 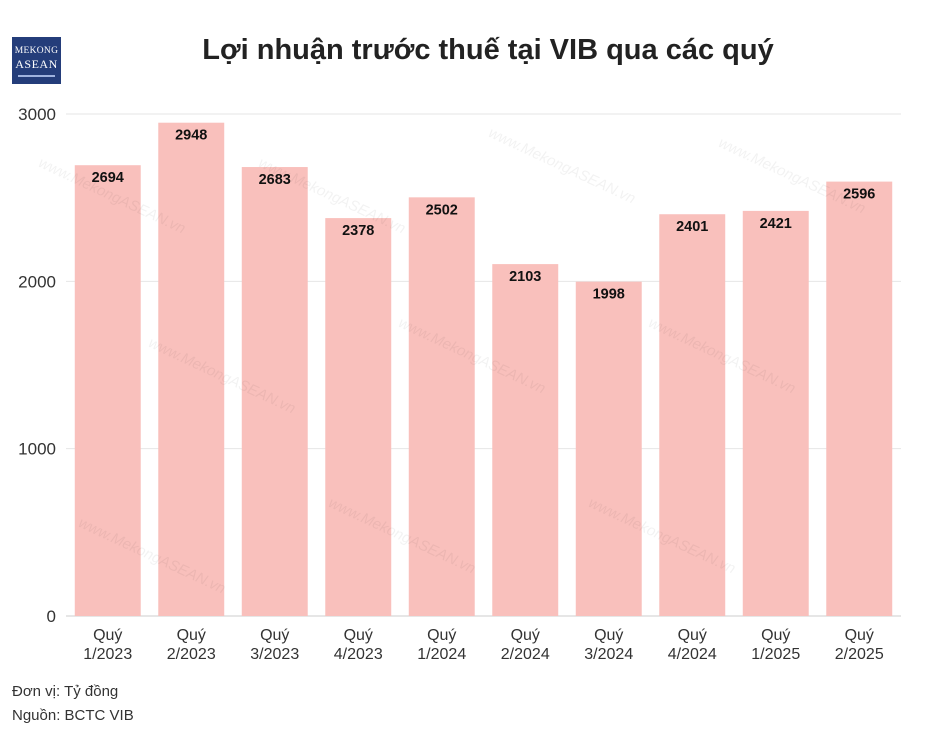 I want to click on x-tick-label: 1/2025, so click(x=775, y=654).